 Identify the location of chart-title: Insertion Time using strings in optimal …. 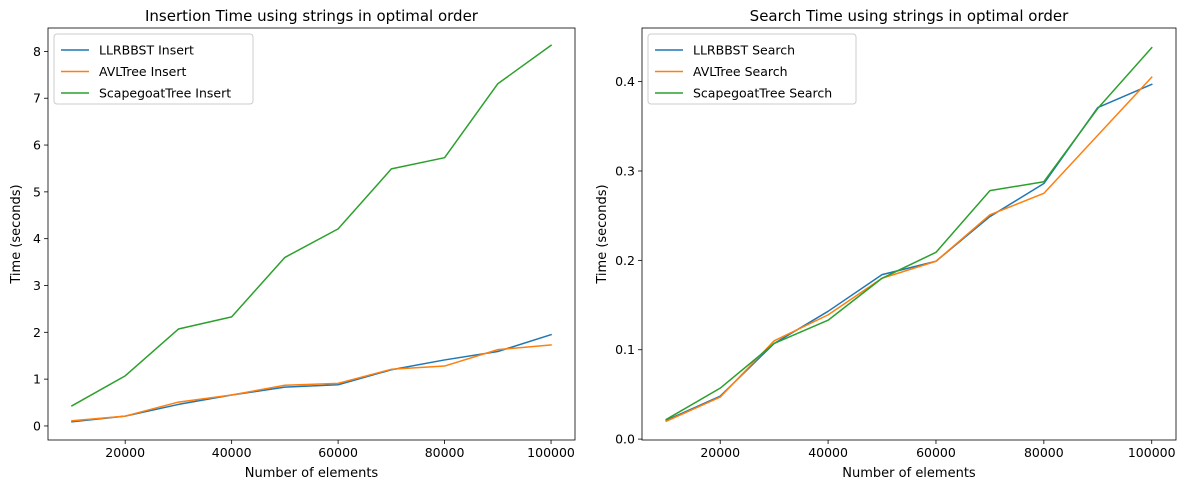
(312, 16).